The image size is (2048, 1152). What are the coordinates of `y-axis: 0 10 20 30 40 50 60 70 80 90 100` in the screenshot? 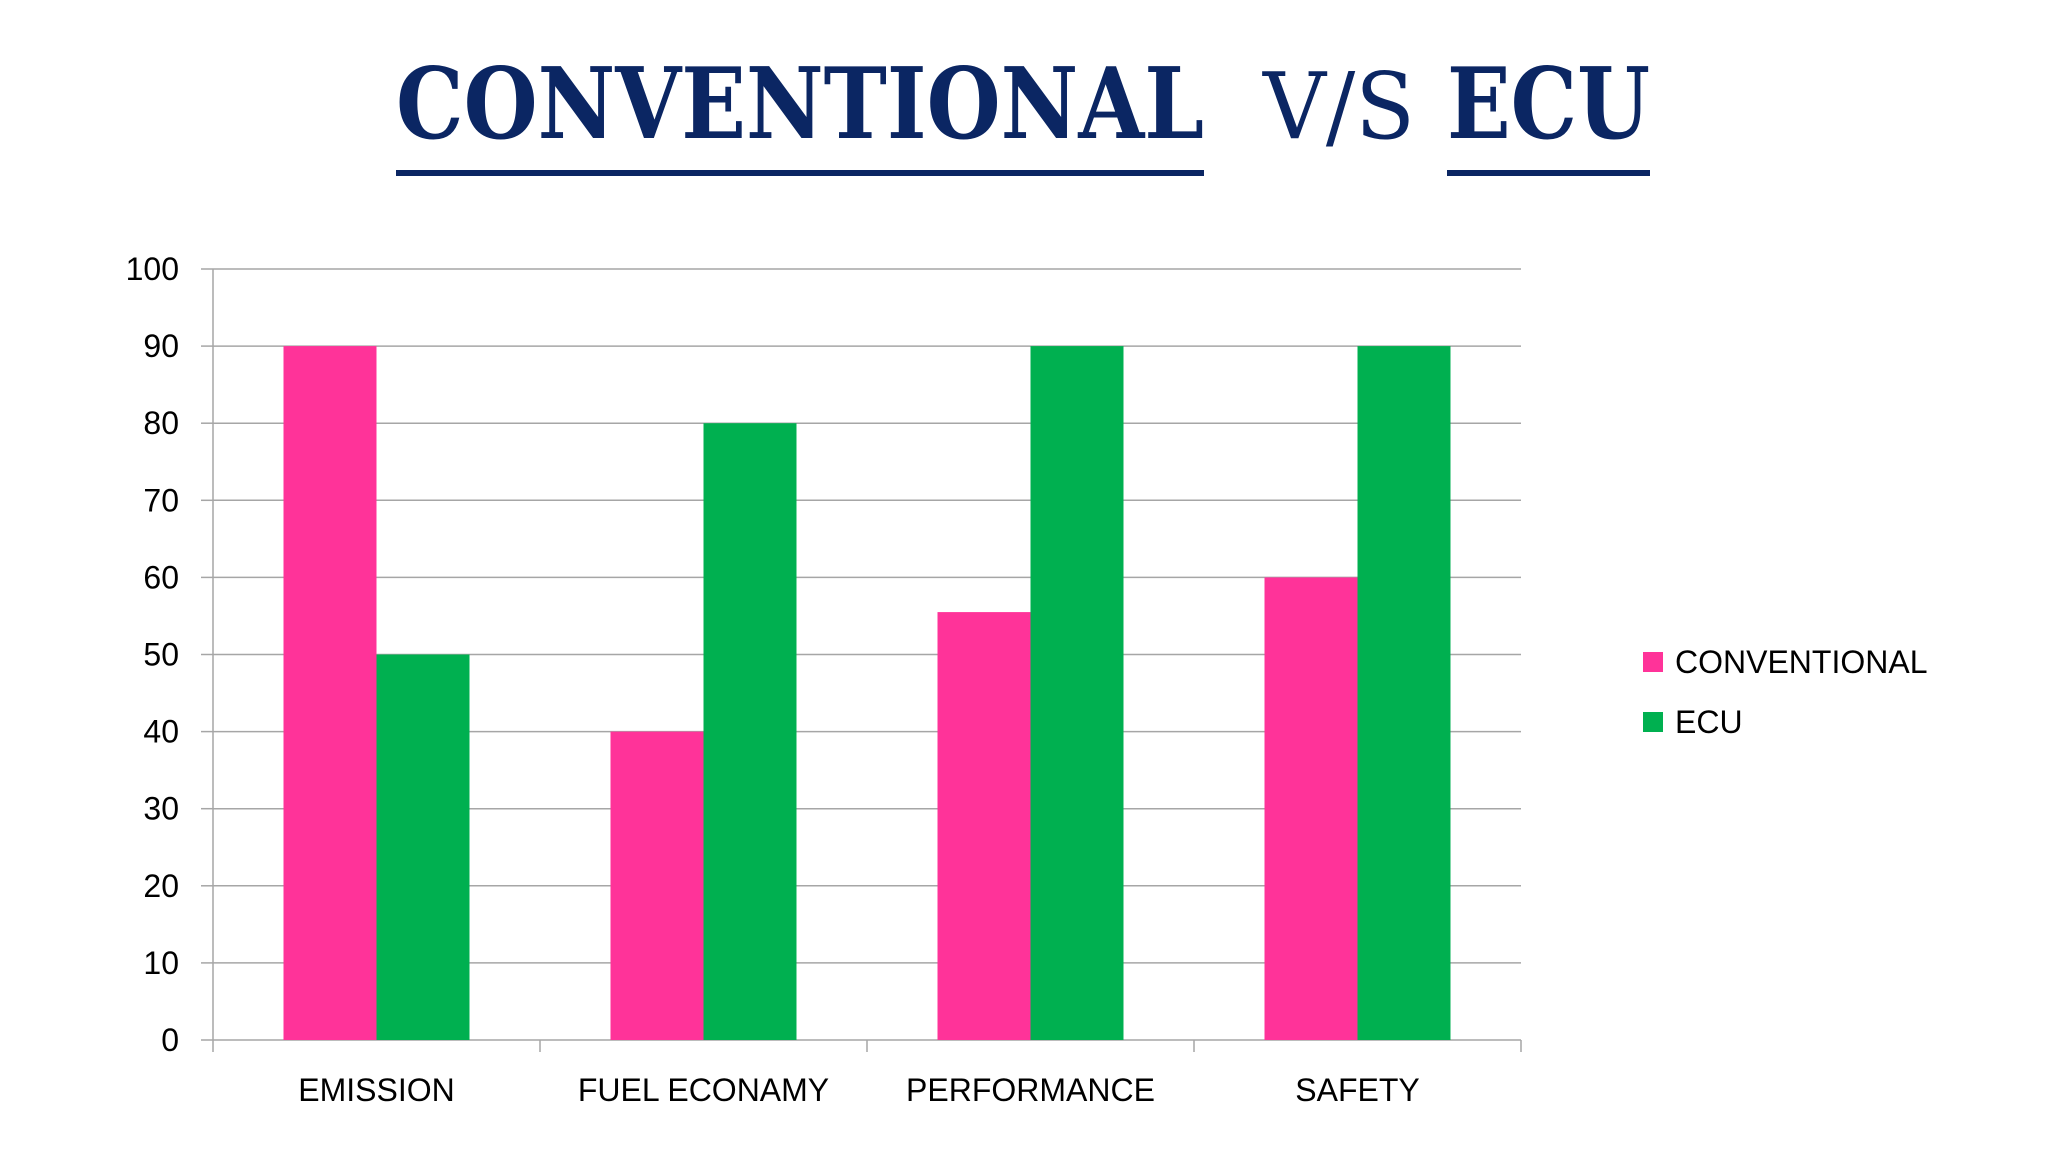 It's located at (170, 654).